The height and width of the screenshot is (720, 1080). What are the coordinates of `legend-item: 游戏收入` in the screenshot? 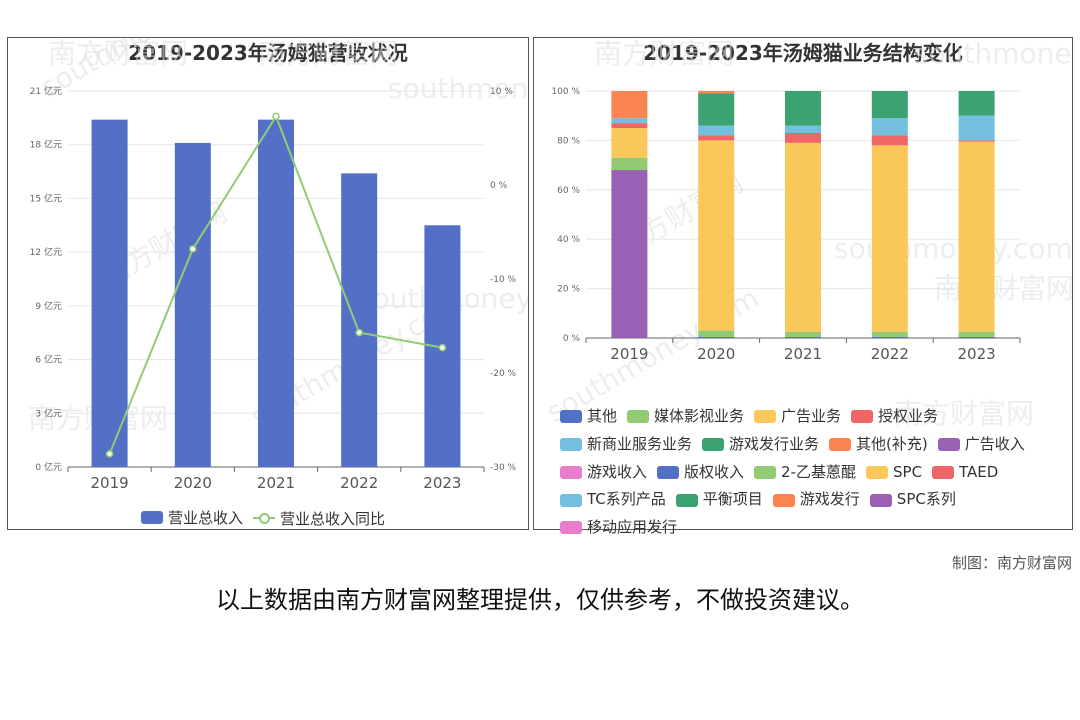 It's located at (603, 473).